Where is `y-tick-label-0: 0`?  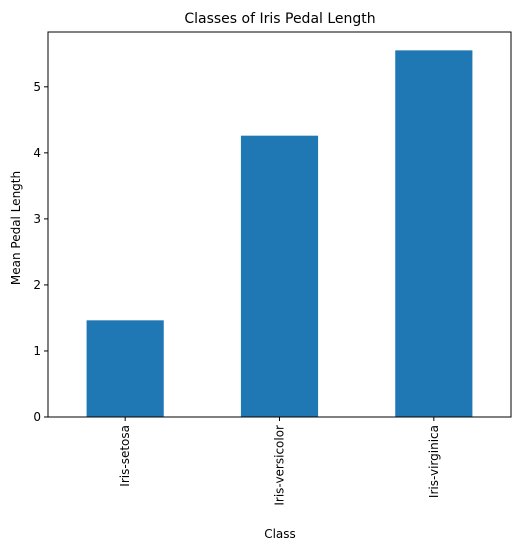 y-tick-label-0: 0 is located at coordinates (37, 417).